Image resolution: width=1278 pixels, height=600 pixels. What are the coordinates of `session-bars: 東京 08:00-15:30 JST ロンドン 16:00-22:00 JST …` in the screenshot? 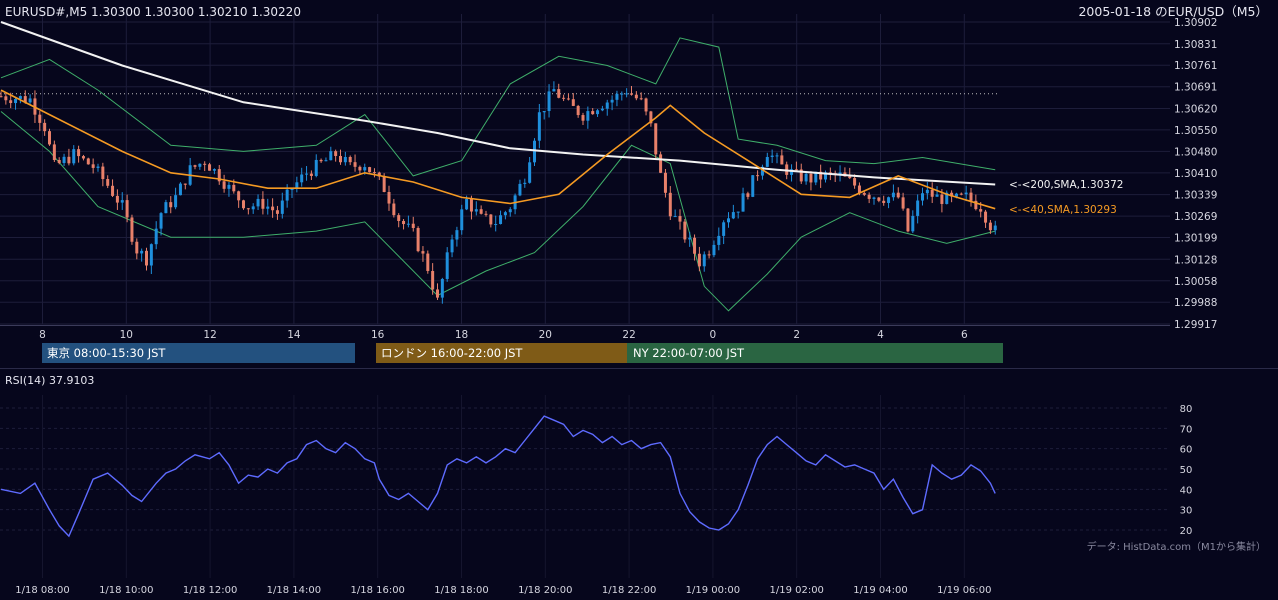 It's located at (522, 353).